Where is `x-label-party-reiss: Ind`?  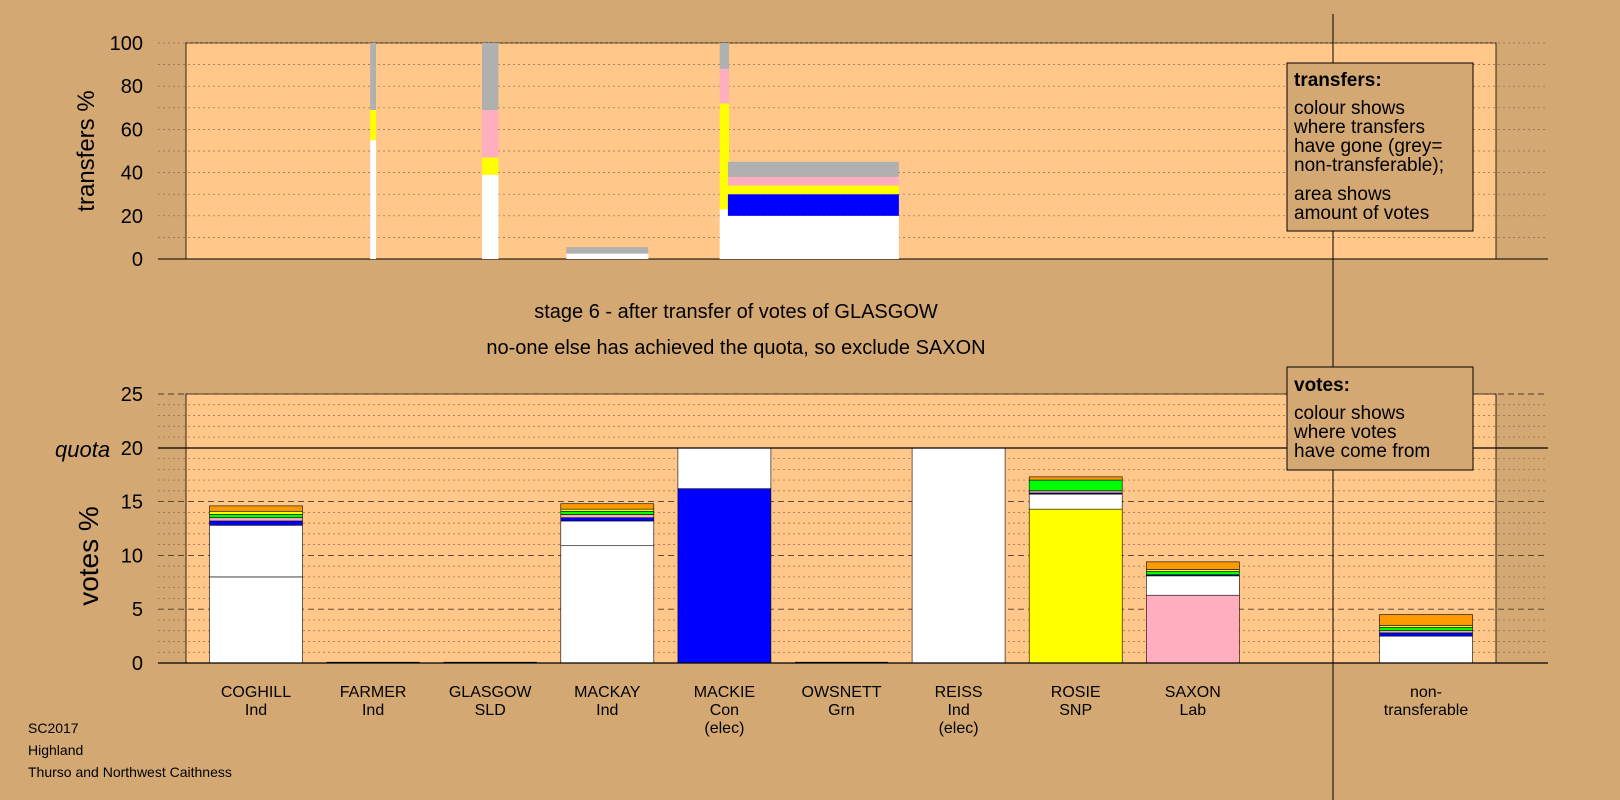 x-label-party-reiss: Ind is located at coordinates (958, 710).